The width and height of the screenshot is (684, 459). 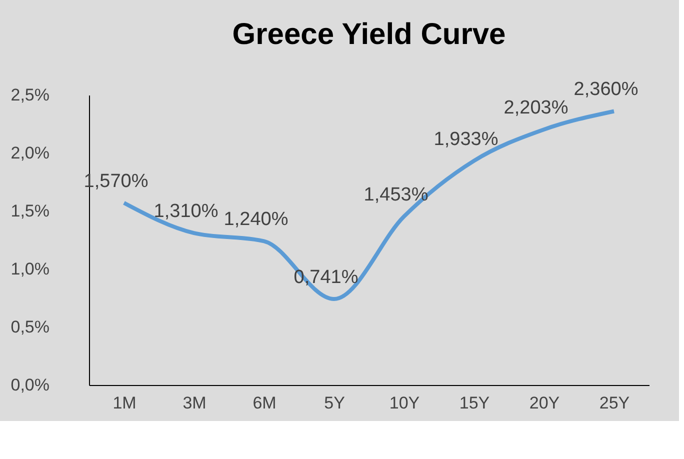 I want to click on x-tick-label: 6M, so click(x=264, y=403).